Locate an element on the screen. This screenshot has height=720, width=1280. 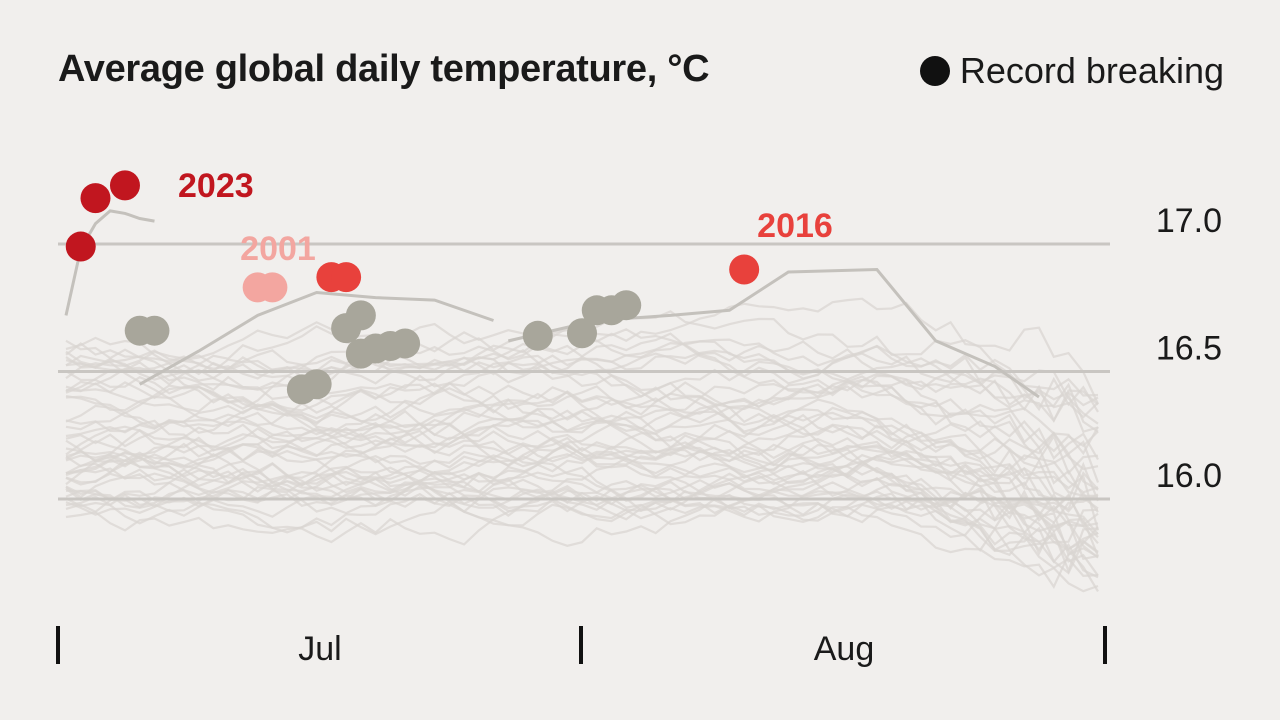
legend: Record breaking is located at coordinates (1071, 71).